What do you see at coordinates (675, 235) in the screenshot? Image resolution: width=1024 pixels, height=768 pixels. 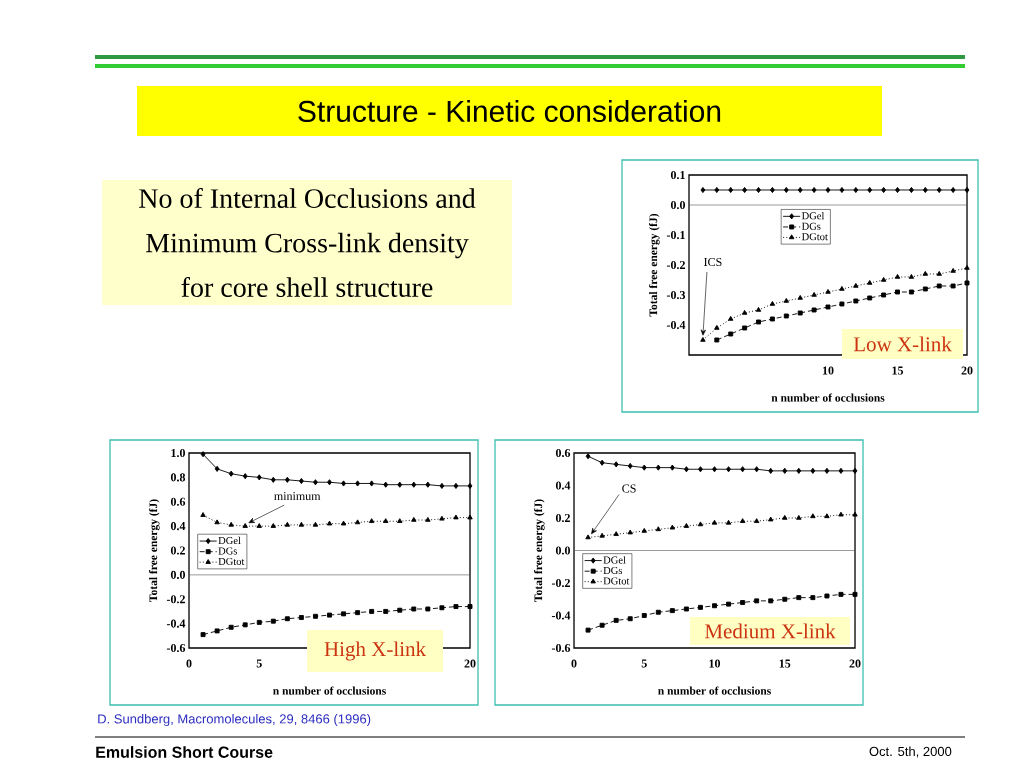 I see `y-tick-label: -0.1` at bounding box center [675, 235].